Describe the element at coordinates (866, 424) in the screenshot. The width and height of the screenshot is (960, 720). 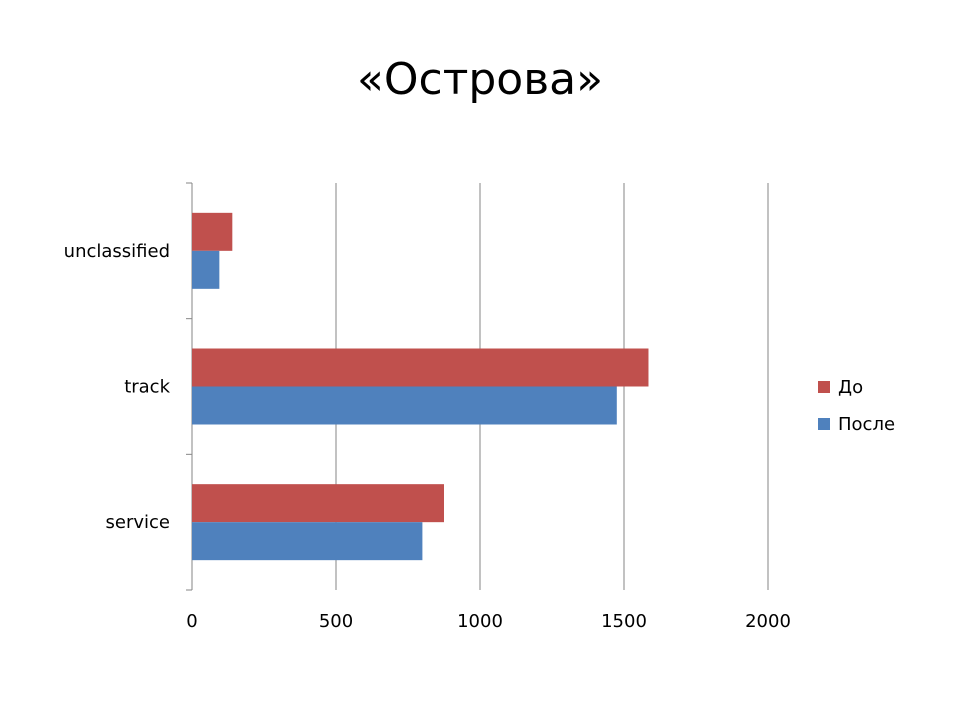
I see `legend-label: После` at that location.